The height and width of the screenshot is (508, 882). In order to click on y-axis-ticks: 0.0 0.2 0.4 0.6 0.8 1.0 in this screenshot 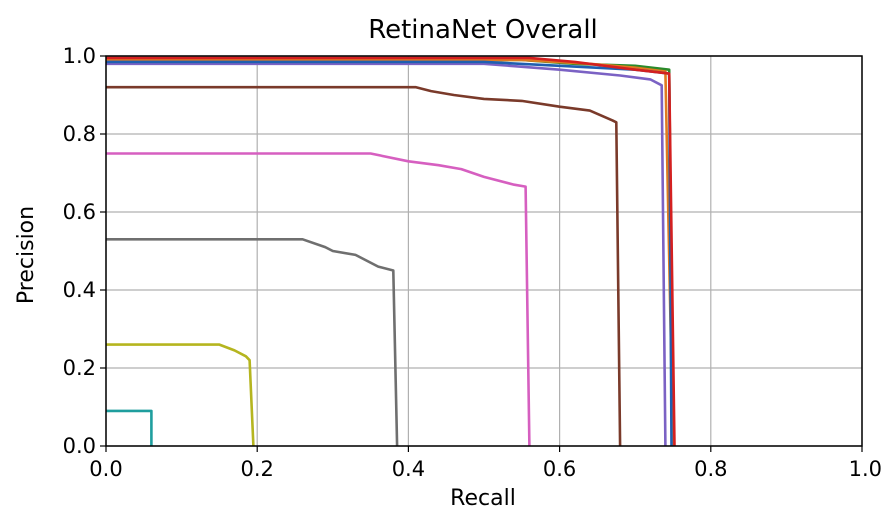, I will do `click(84, 251)`.